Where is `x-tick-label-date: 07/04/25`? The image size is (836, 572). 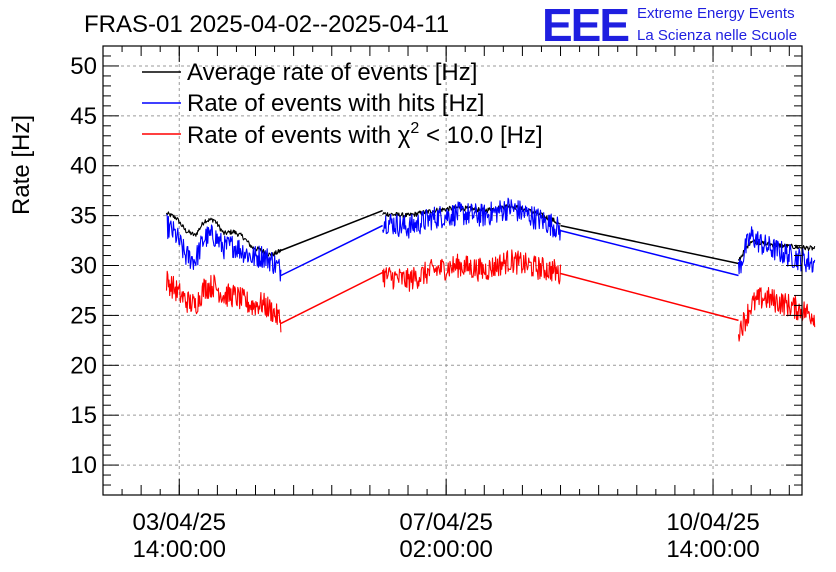
x-tick-label-date: 07/04/25 is located at coordinates (445, 522).